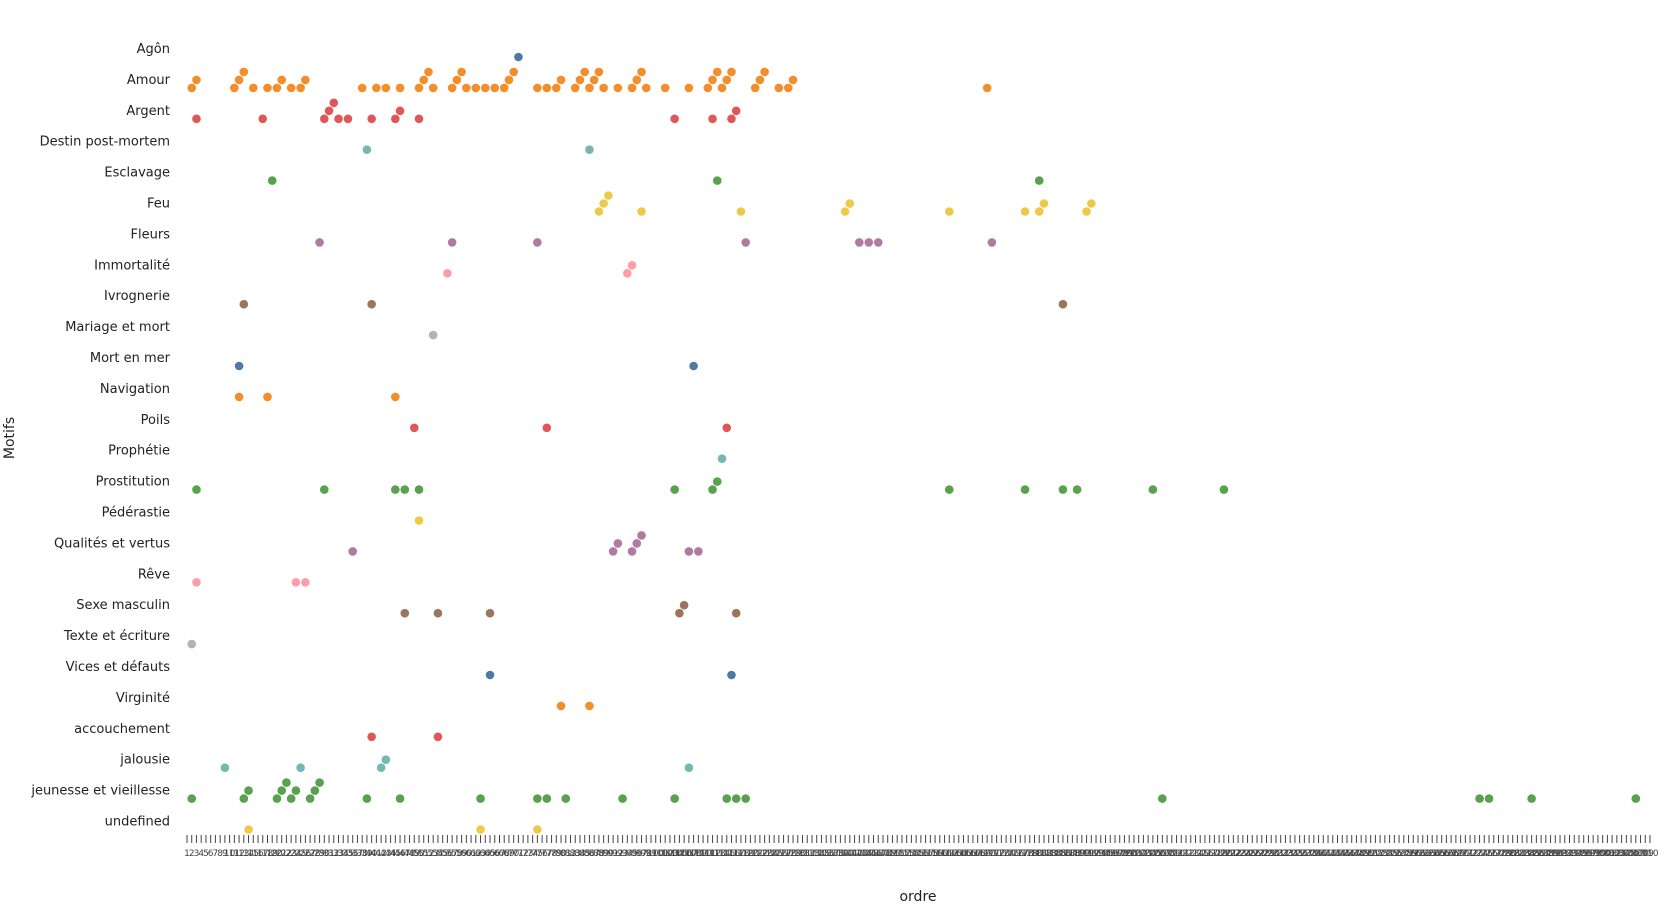 The image size is (1674, 906). I want to click on x-tick-label: 100, so click(655, 854).